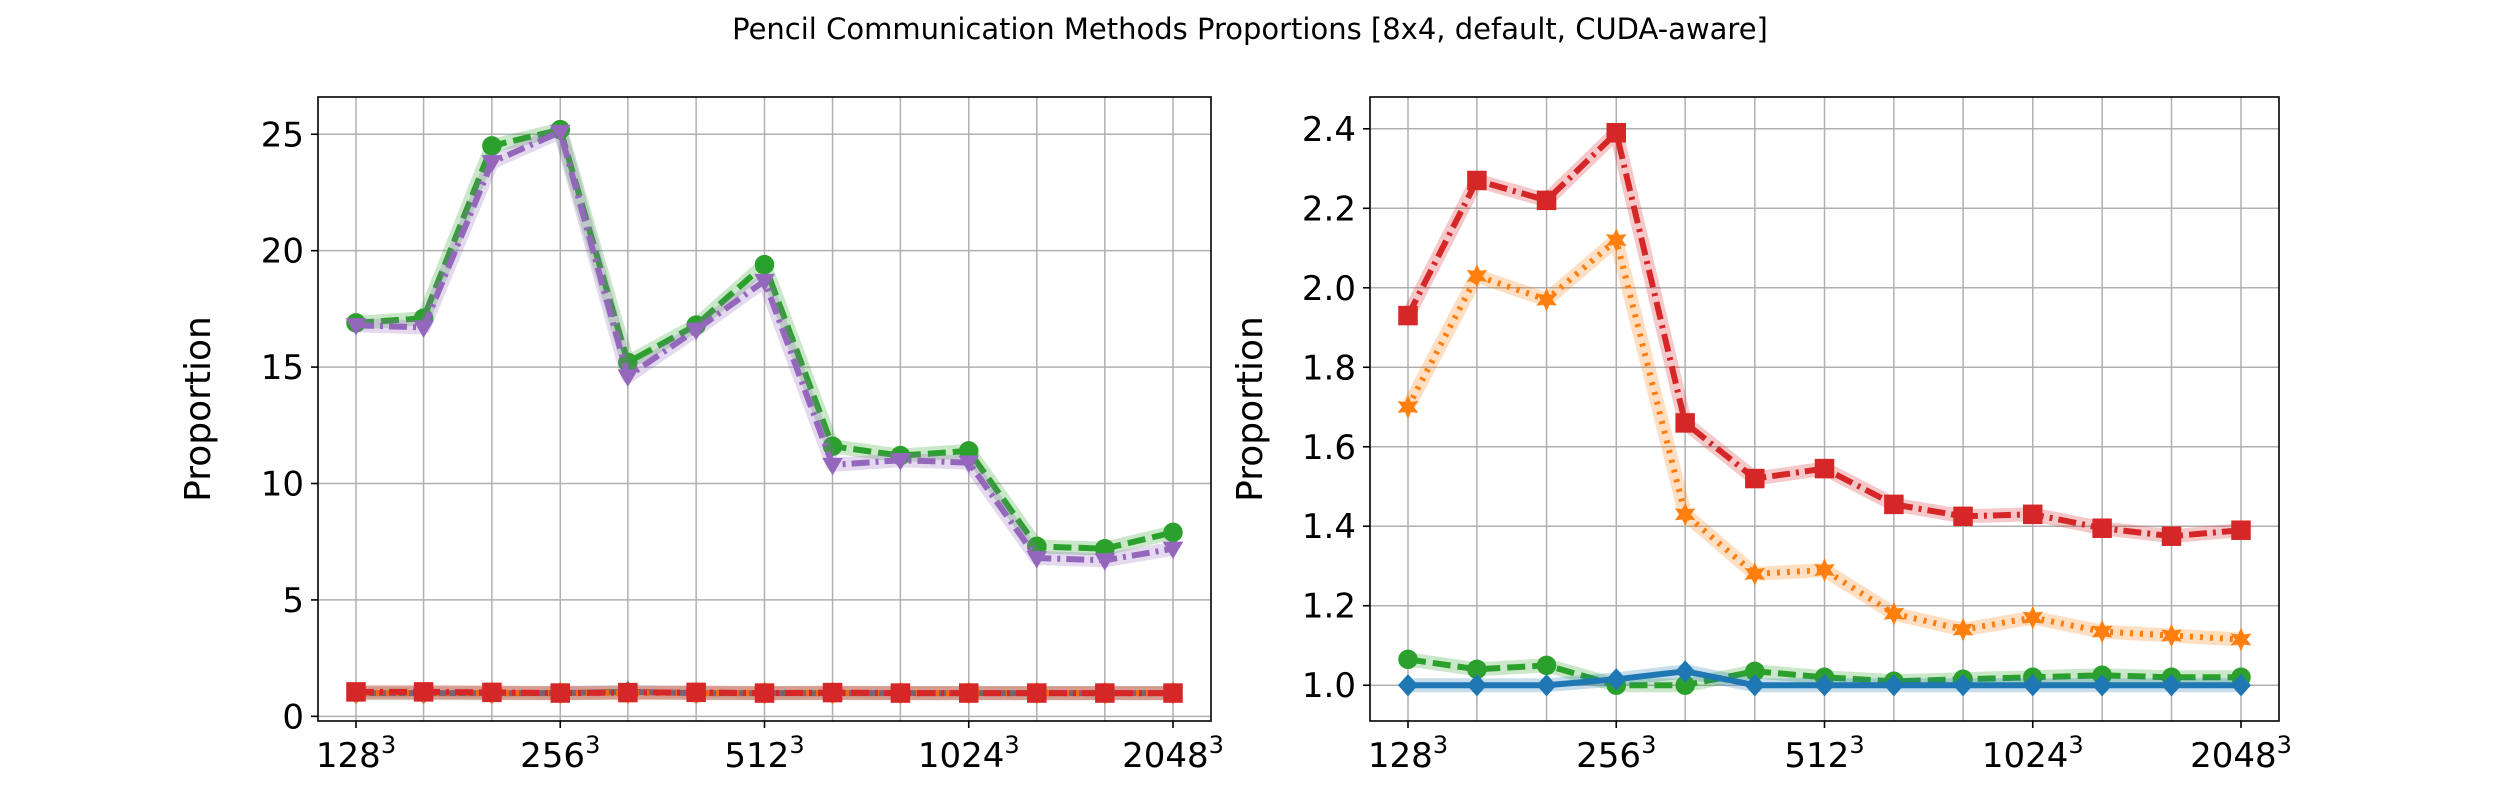 This screenshot has height=800, width=2500. Describe the element at coordinates (282, 368) in the screenshot. I see `y-tick-label: 15` at that location.